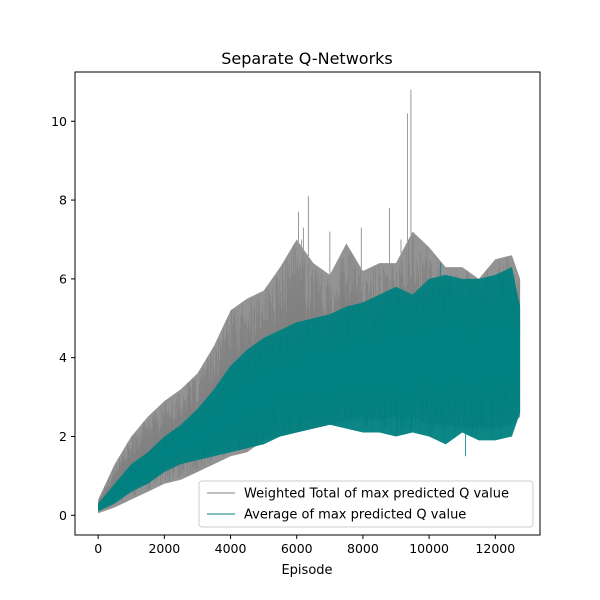 The image size is (600, 600). What do you see at coordinates (63, 515) in the screenshot?
I see `y-tick-label: 0` at bounding box center [63, 515].